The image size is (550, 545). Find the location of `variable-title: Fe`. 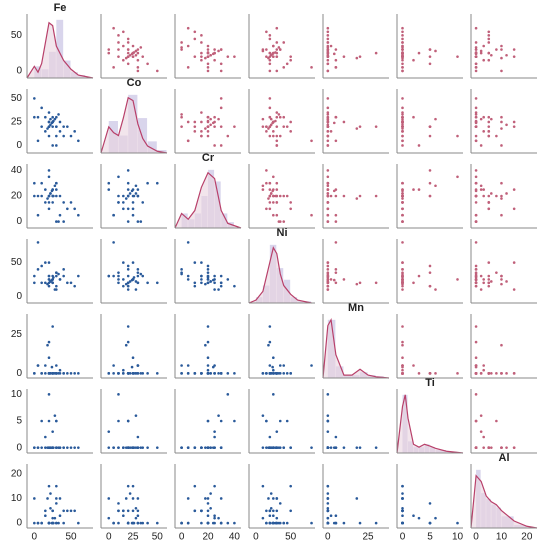

variable-title: Fe is located at coordinates (60, 8).